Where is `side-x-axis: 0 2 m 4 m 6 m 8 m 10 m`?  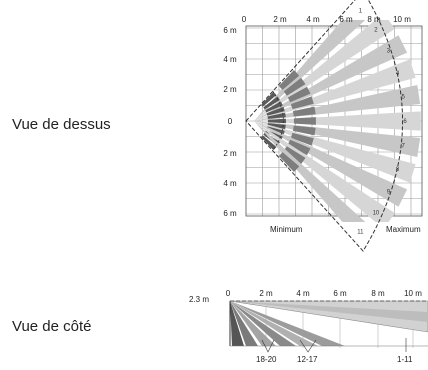 side-x-axis: 0 2 m 4 m 6 m 8 m 10 m is located at coordinates (324, 293).